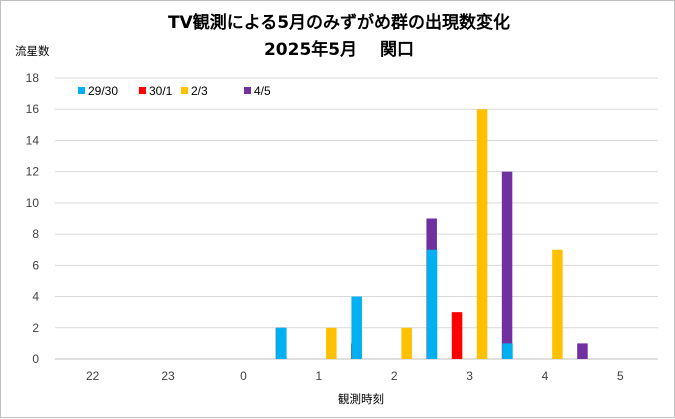  I want to click on x-tick-label: 4, so click(545, 376).